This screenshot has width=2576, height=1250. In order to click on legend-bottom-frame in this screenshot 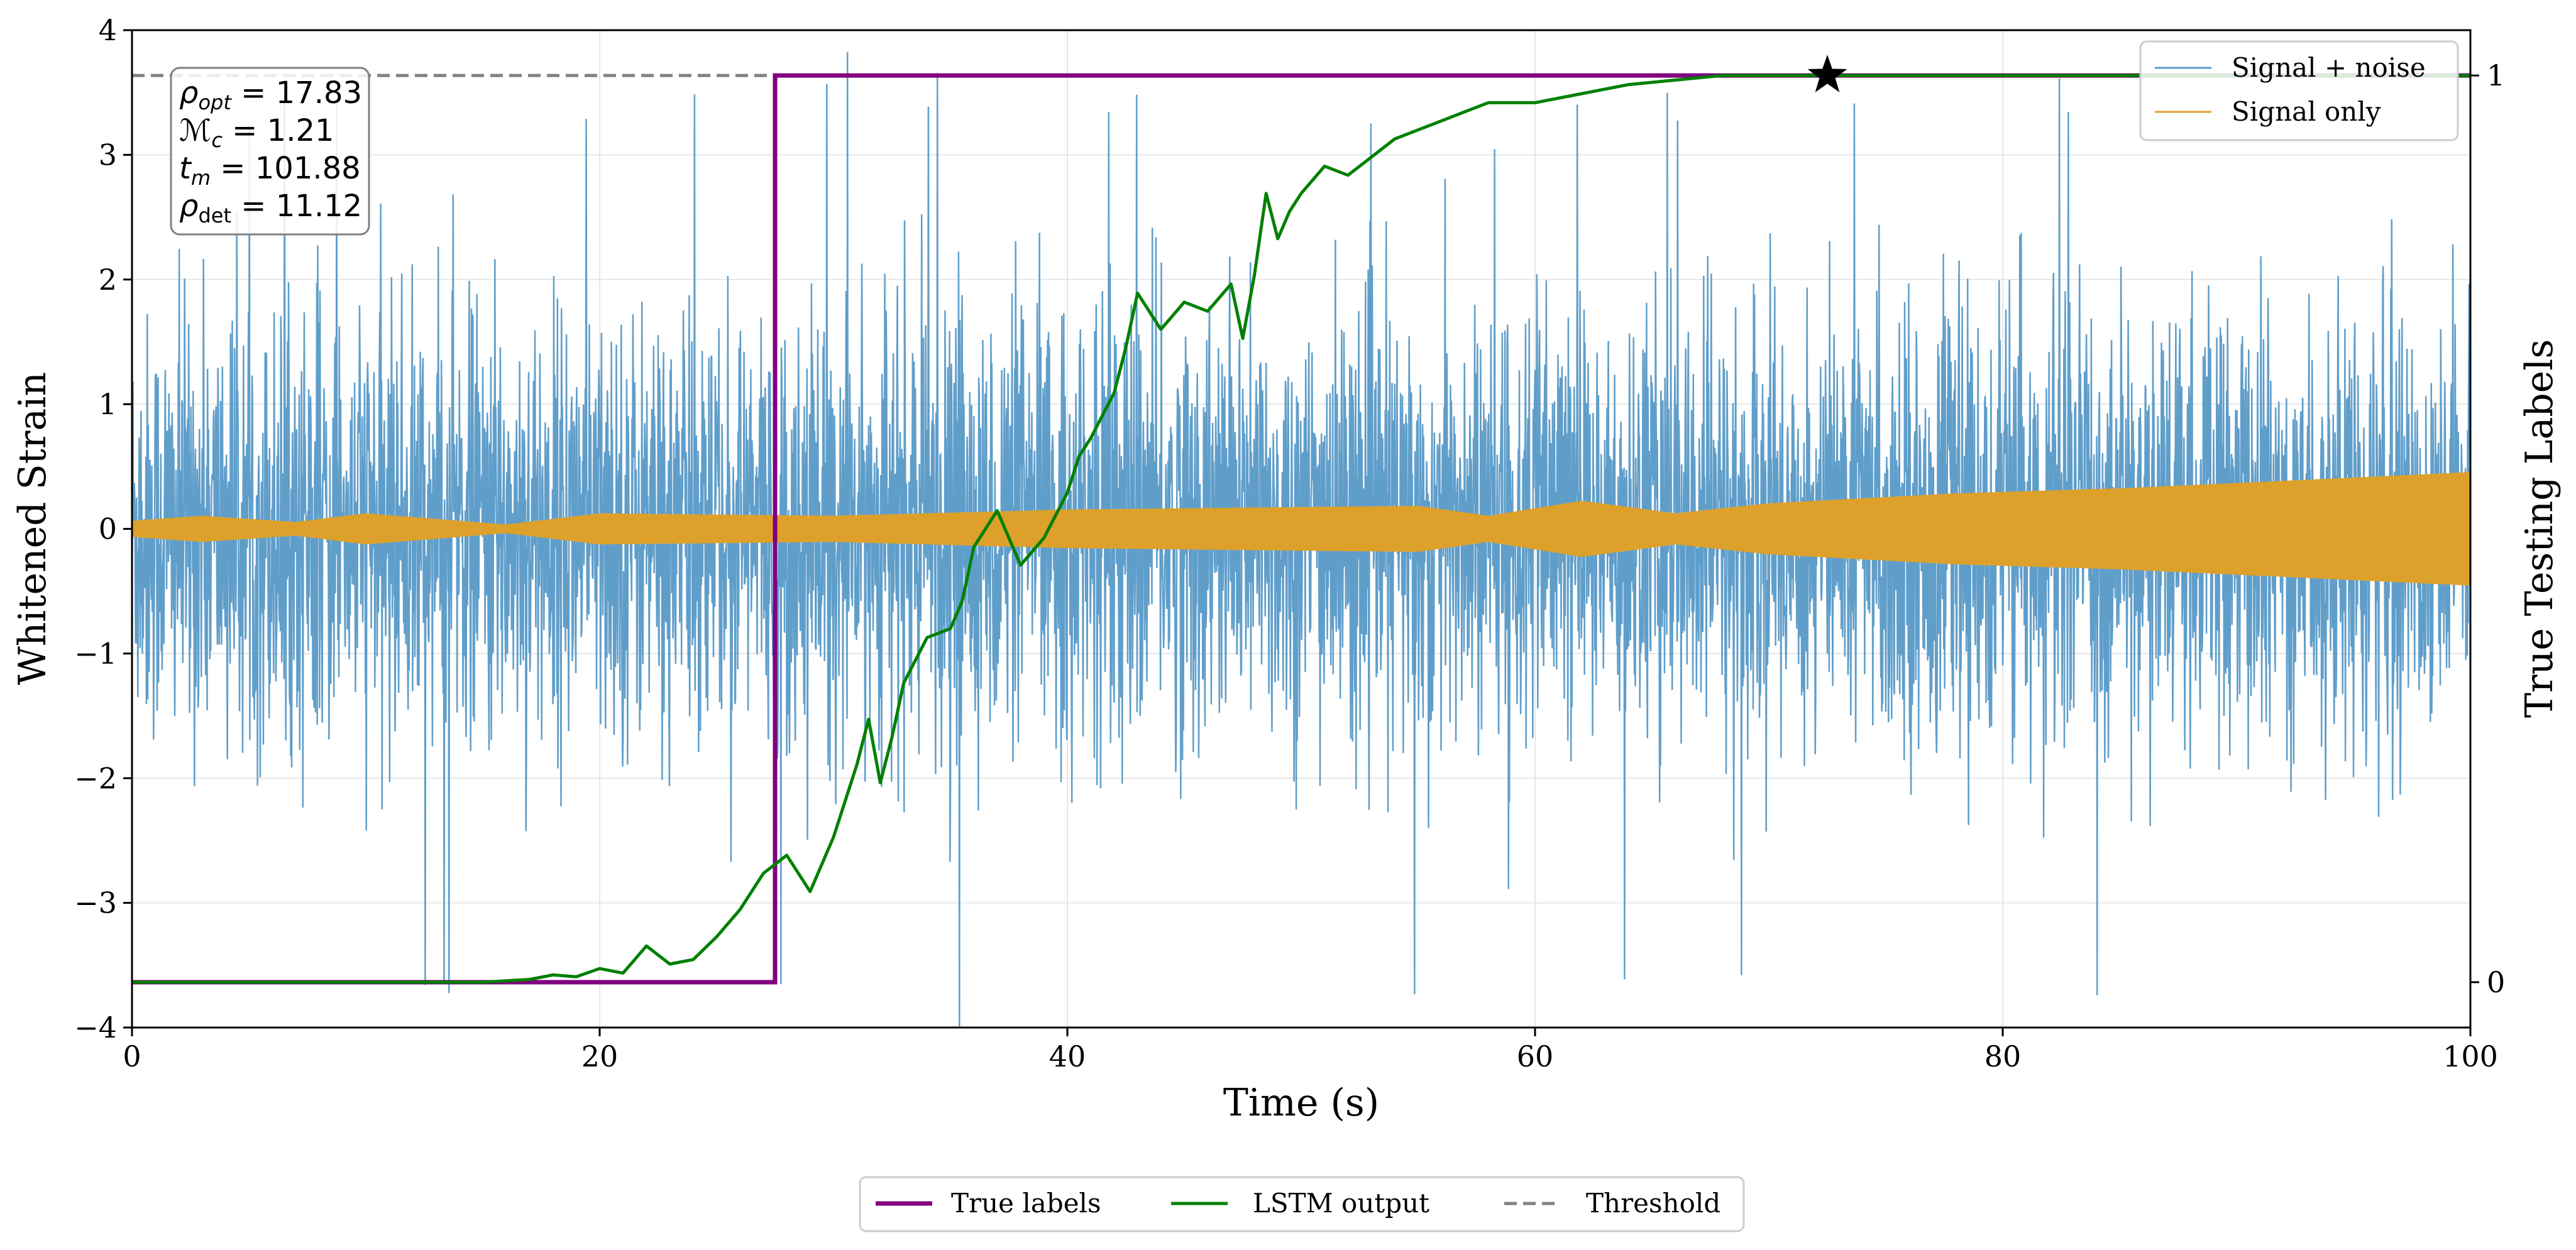, I will do `click(1302, 1204)`.